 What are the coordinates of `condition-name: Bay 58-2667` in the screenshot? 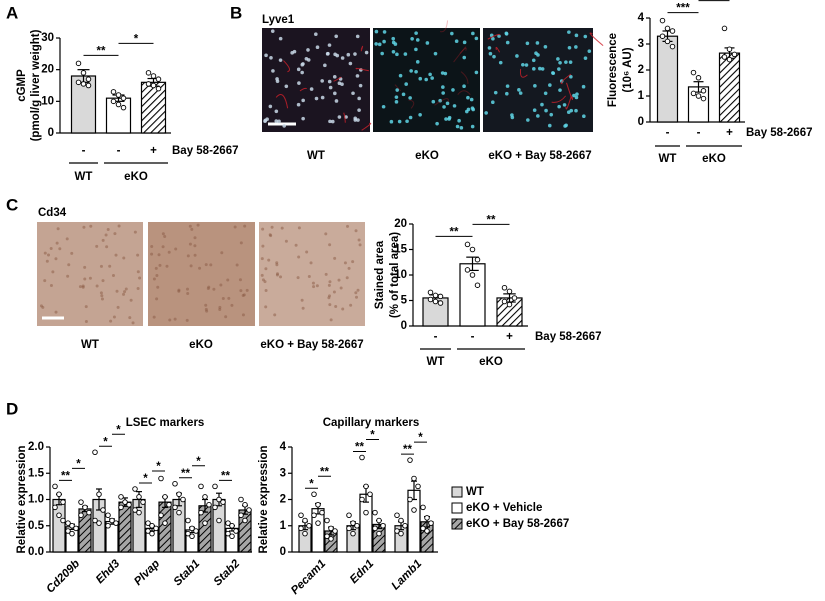 It's located at (779, 133).